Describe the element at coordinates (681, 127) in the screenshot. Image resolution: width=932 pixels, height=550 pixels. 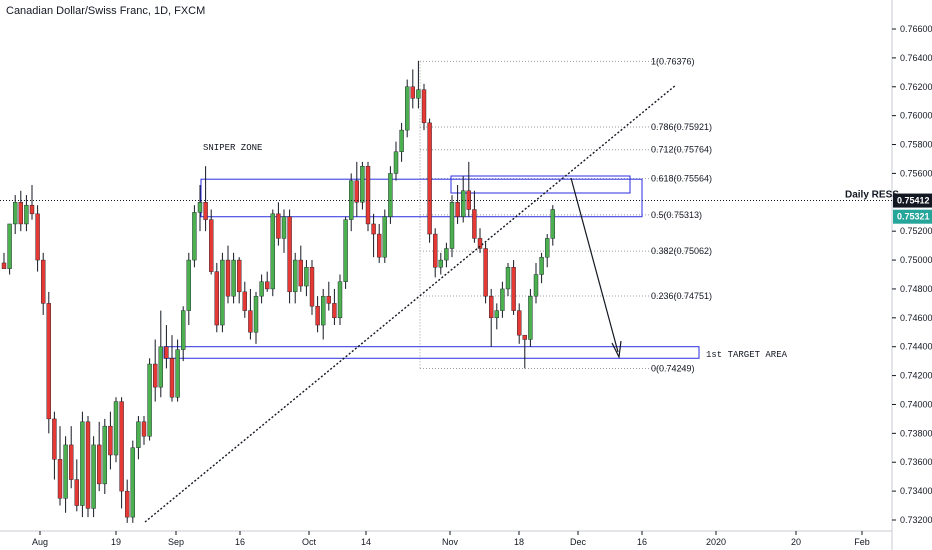
I see `fib-level-label: 0.786(0.75921)` at that location.